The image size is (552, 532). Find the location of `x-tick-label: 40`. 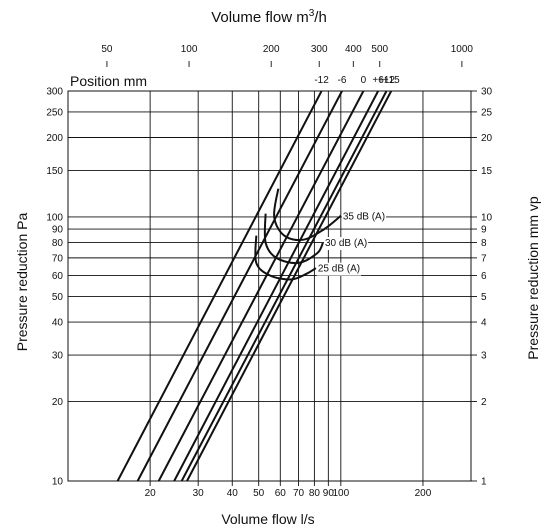

x-tick-label: 40 is located at coordinates (233, 493).